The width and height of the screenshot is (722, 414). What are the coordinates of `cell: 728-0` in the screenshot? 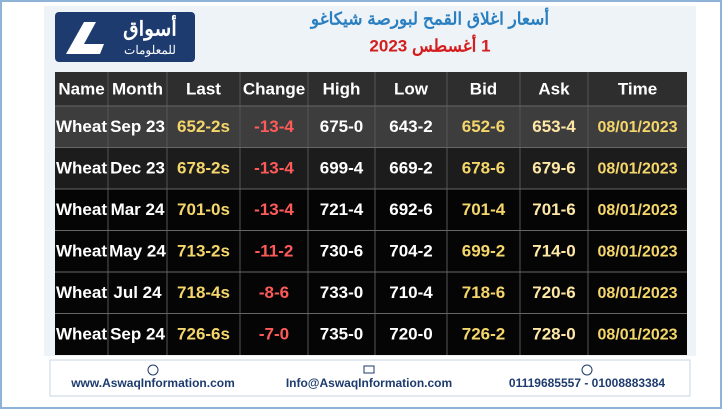 It's located at (553, 334).